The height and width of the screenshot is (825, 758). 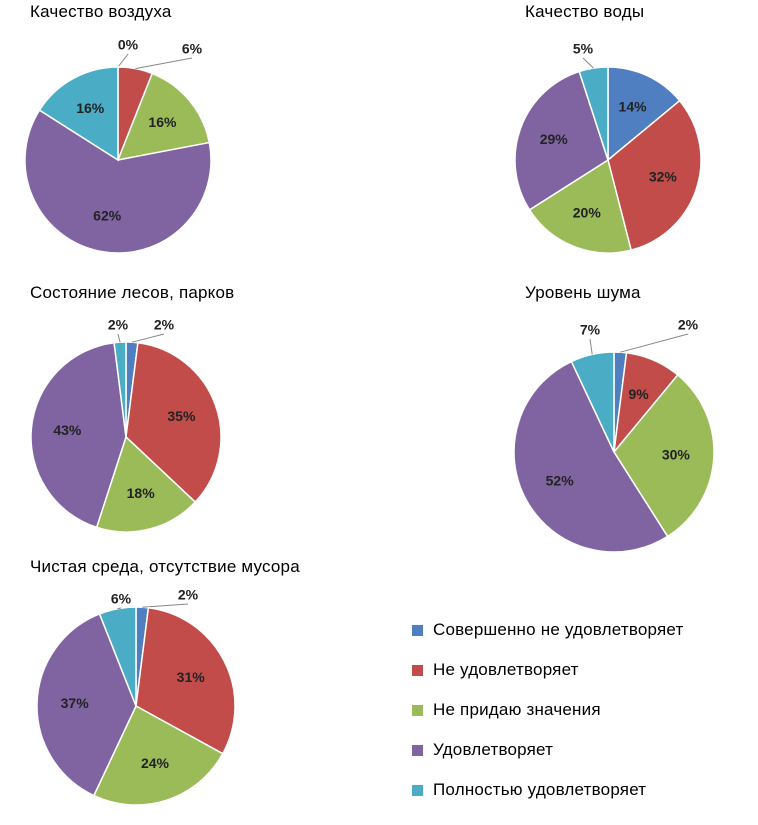 What do you see at coordinates (101, 11) in the screenshot?
I see `chart-title-air-quality: Качество воздуха` at bounding box center [101, 11].